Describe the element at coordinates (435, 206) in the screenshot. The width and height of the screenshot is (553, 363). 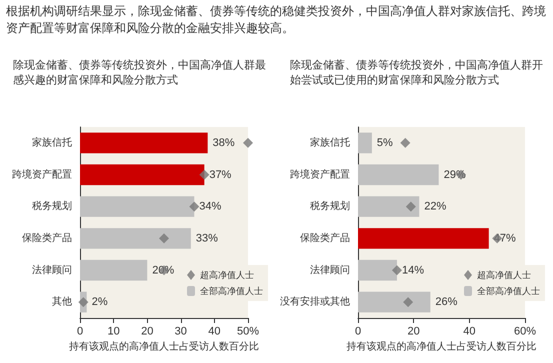
I see `data-label: 22%` at that location.